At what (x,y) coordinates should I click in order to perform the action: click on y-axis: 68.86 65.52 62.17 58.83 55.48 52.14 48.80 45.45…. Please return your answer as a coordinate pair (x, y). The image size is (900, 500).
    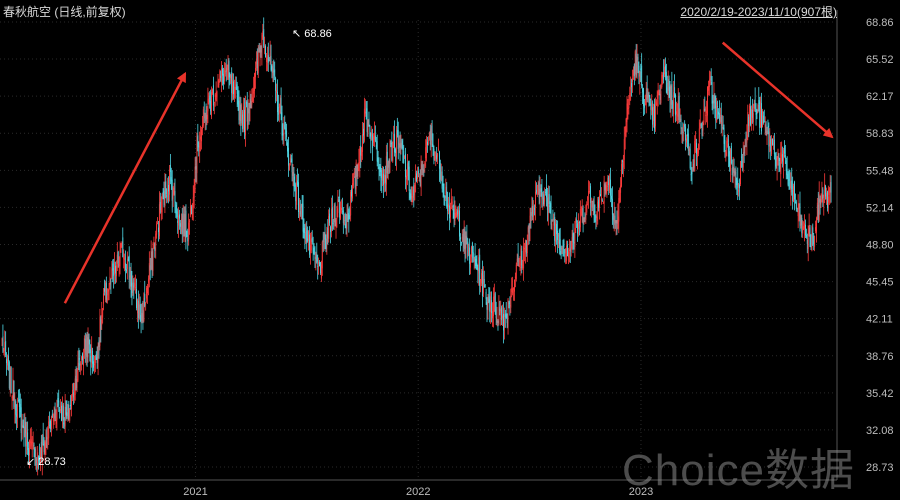
    Looking at the image, I should click on (880, 245).